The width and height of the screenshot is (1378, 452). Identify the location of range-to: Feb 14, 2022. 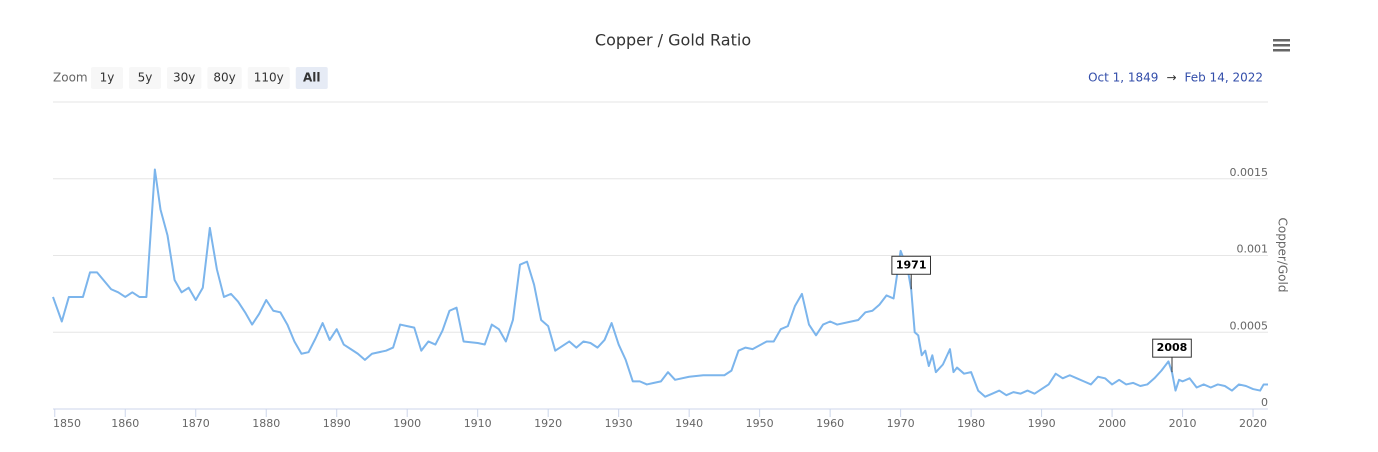
(1224, 78).